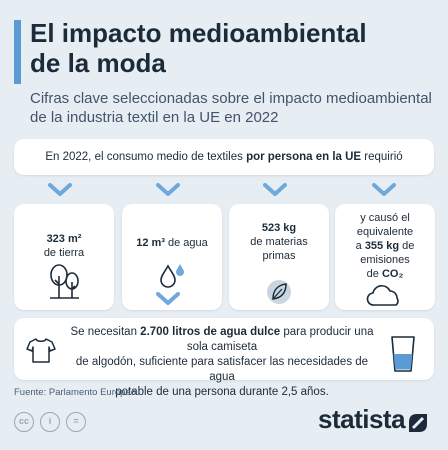 This screenshot has width=448, height=450. I want to click on intro-text-end: requirió, so click(382, 157).